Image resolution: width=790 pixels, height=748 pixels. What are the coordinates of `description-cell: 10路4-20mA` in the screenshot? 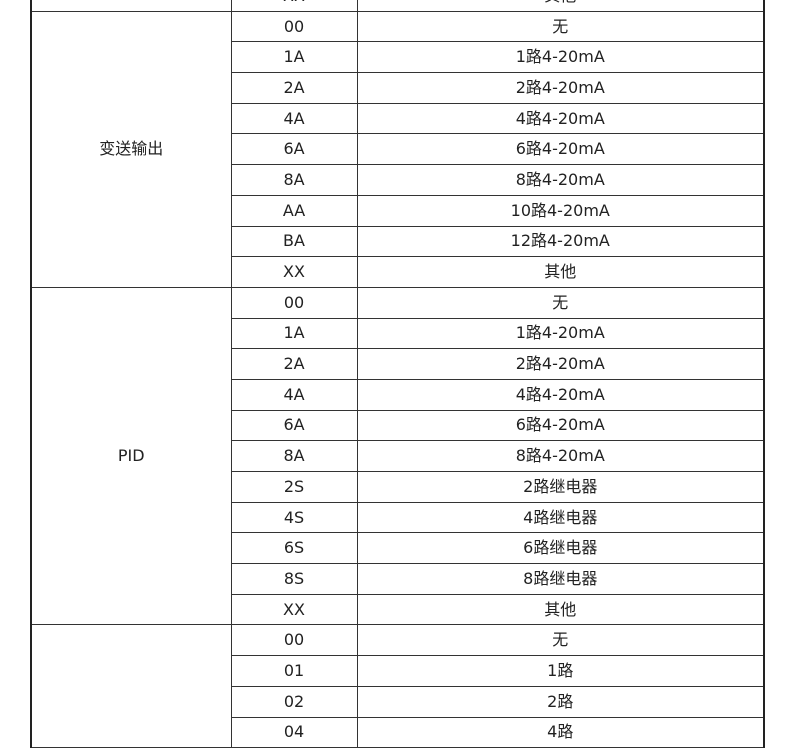 It's located at (560, 210).